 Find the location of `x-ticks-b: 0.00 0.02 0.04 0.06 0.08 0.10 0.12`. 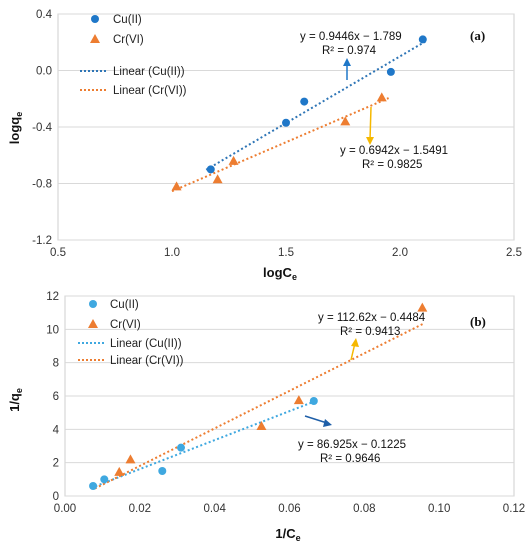

x-ticks-b: 0.00 0.02 0.04 0.06 0.08 0.10 0.12 is located at coordinates (289, 509).